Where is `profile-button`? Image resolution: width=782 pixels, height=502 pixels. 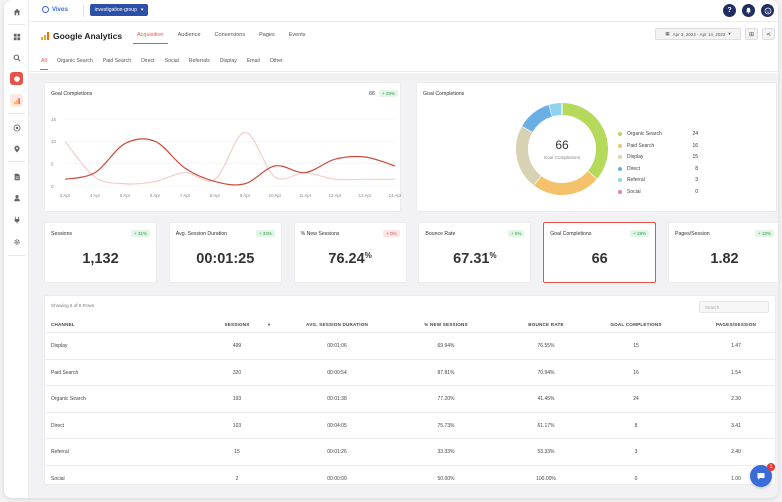
profile-button is located at coordinates (767, 10).